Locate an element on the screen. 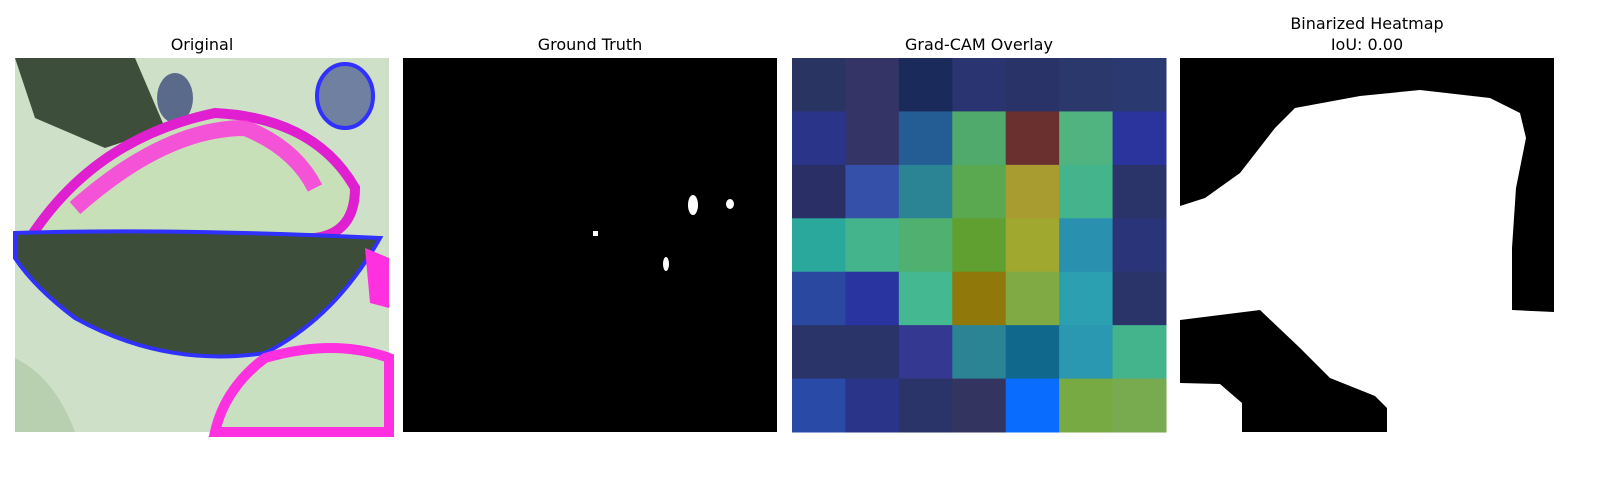  panel-title: Binarized Heatmap is located at coordinates (1366, 23).